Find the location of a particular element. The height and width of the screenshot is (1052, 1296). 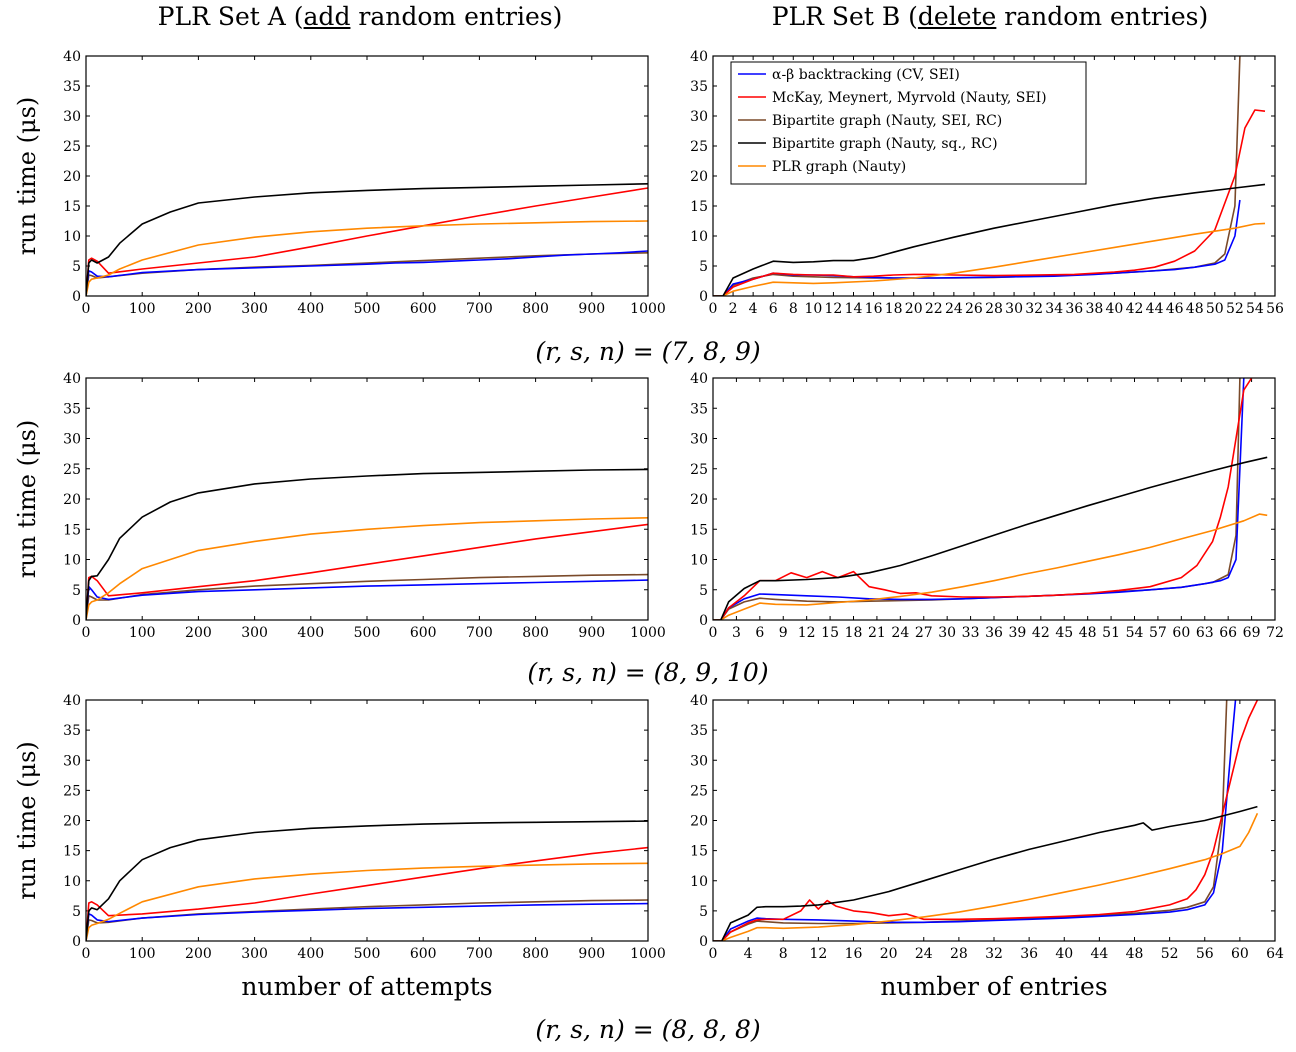

x-tick-label: 6 is located at coordinates (759, 633).